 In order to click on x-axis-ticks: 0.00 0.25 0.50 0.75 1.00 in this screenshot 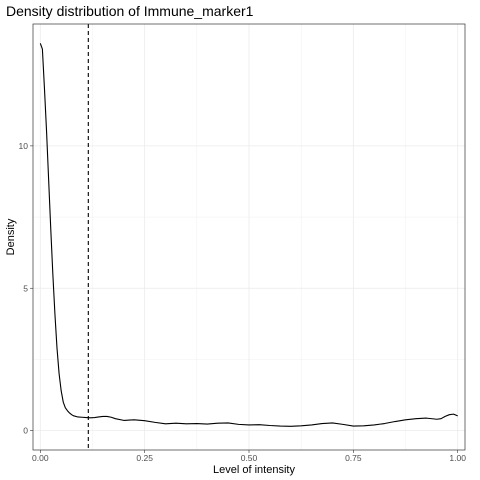, I will do `click(249, 456)`.